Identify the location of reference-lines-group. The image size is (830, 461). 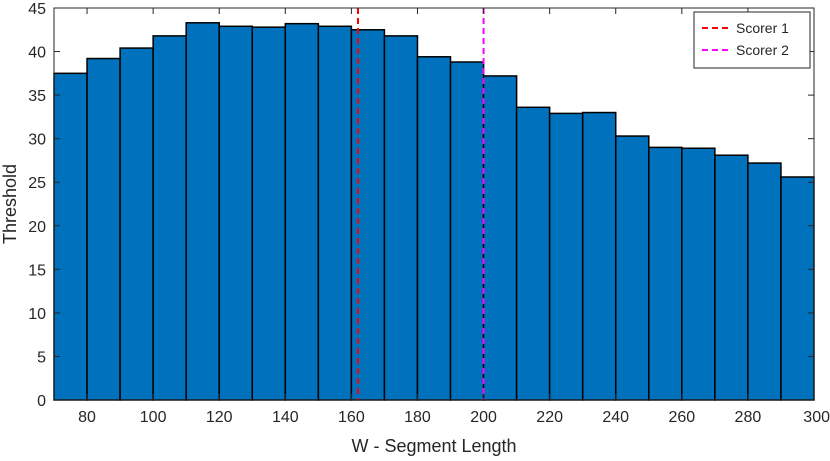
(421, 204).